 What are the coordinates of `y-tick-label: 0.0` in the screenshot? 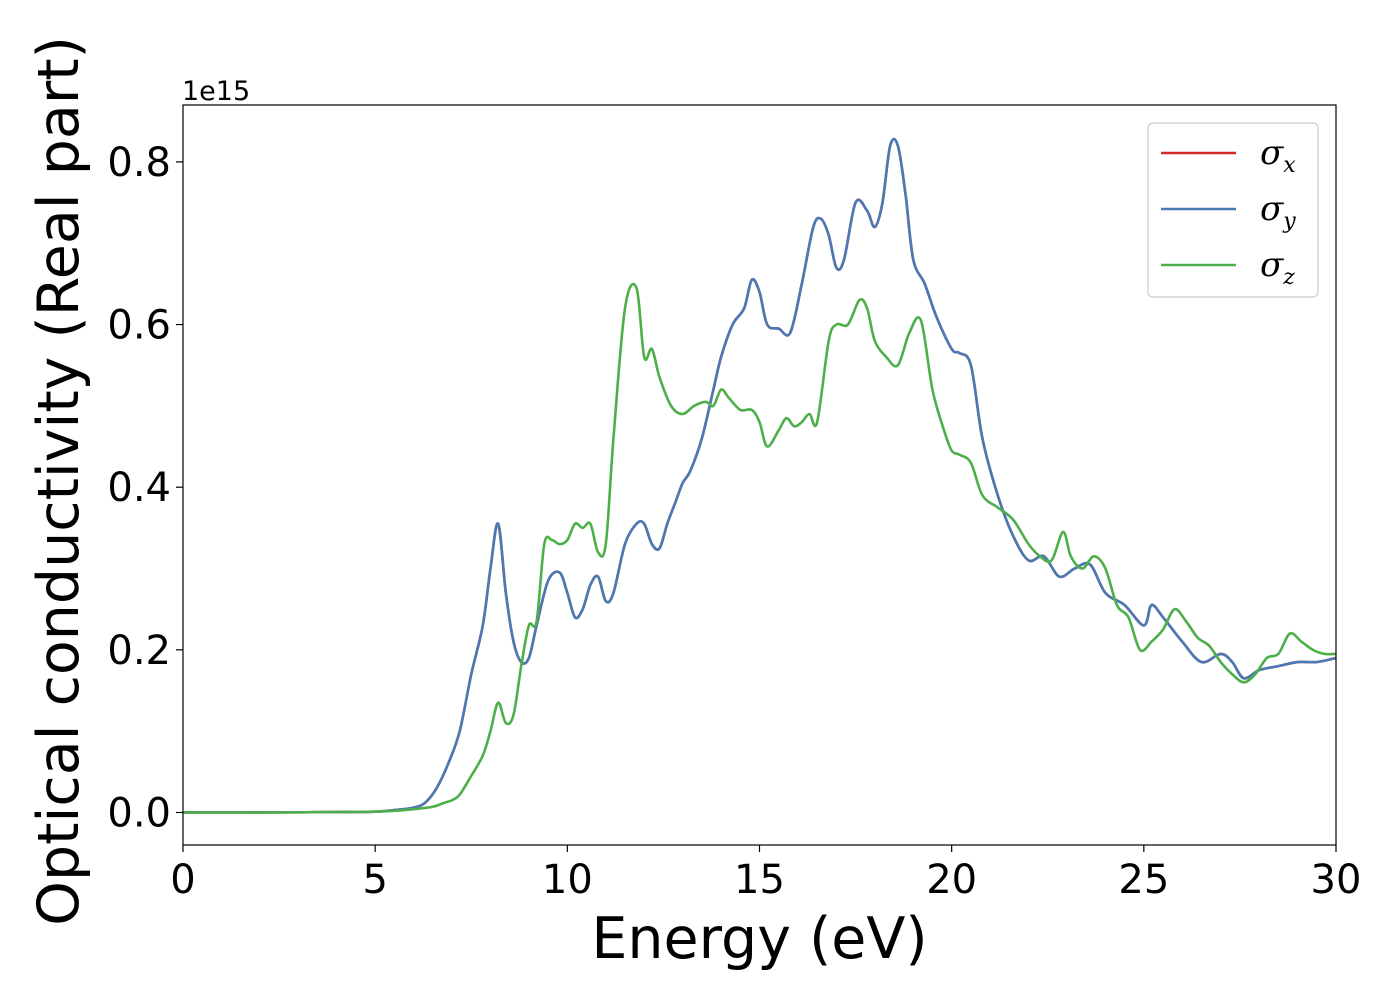 It's located at (139, 813).